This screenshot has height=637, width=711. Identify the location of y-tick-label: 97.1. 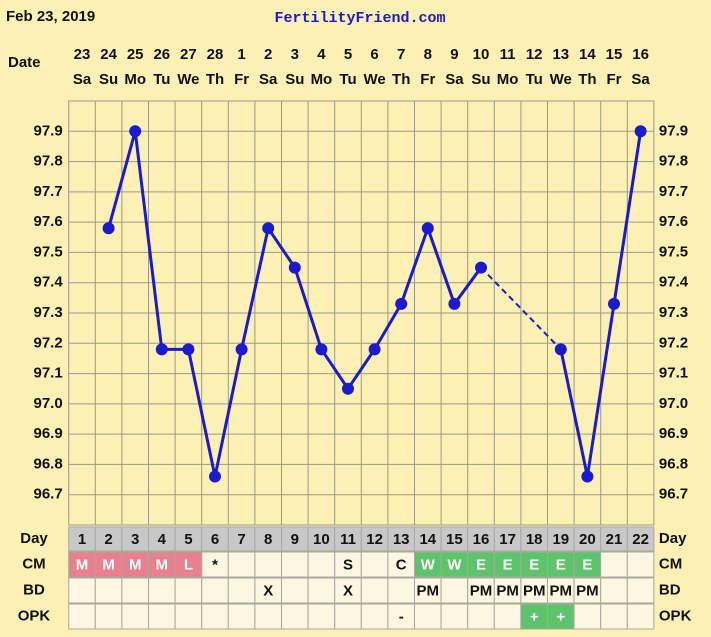
(47, 373).